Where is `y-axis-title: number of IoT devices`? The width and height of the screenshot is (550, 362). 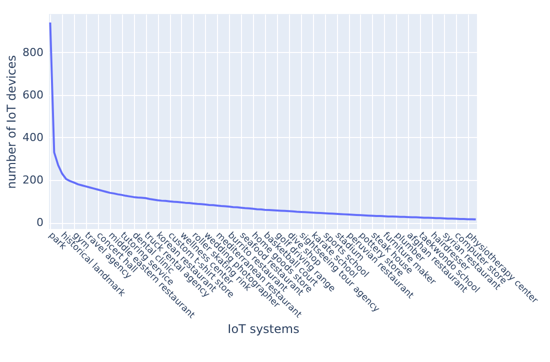
y-axis-title: number of IoT devices is located at coordinates (11, 122).